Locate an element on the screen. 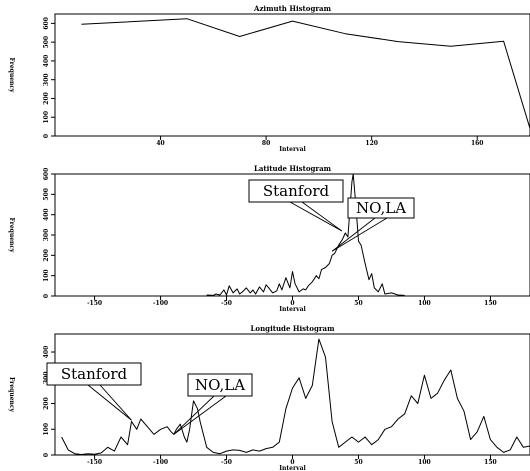  longitude-x-tick-label: -150 is located at coordinates (94, 462).